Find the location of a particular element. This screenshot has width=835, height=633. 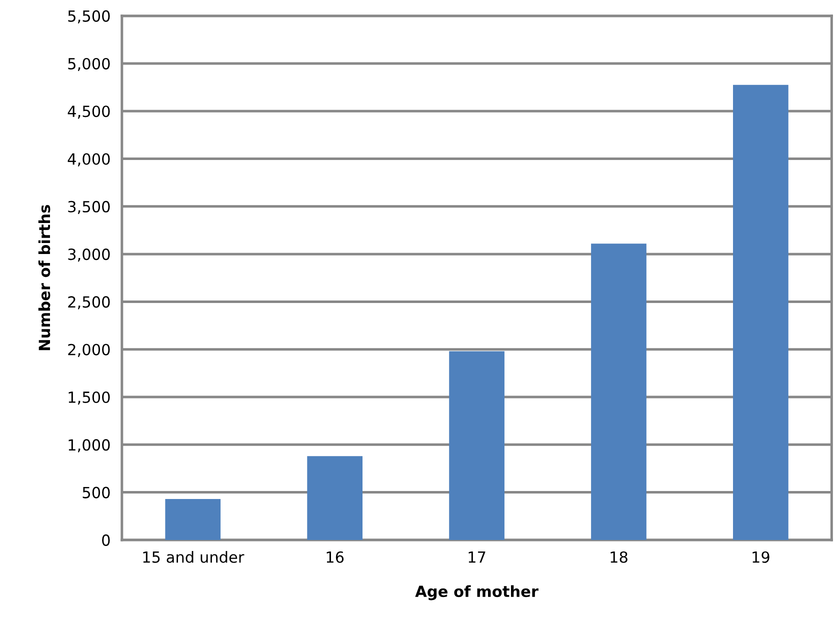

y-tick-label: 500 is located at coordinates (96, 492).